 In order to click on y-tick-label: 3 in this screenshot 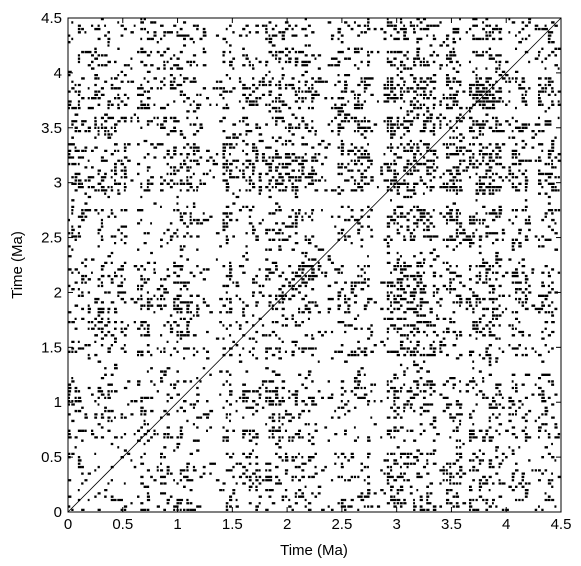, I will do `click(58, 183)`.